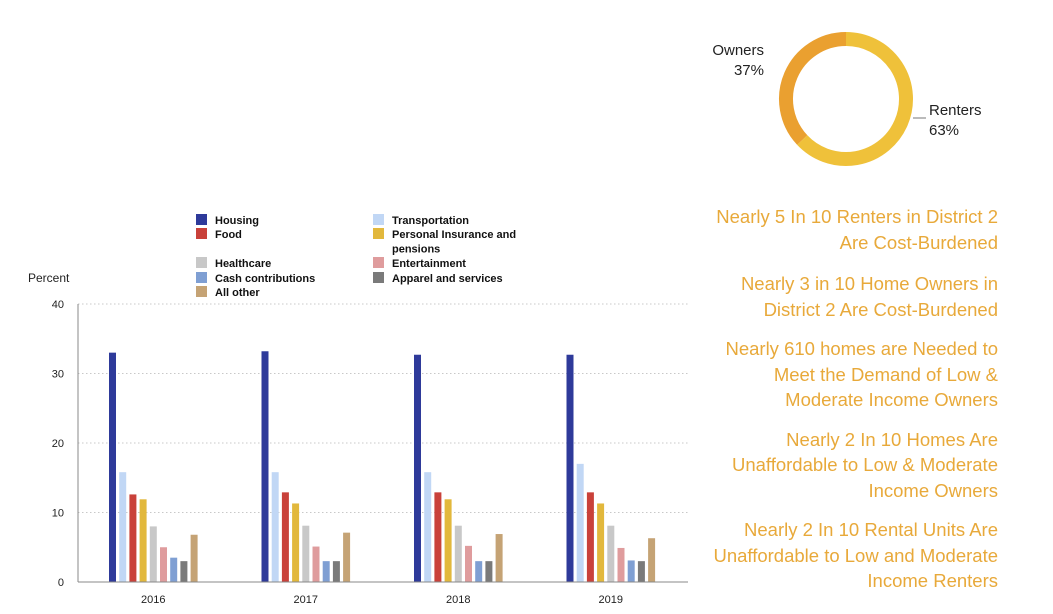 Image resolution: width=1053 pixels, height=614 pixels. Describe the element at coordinates (855, 99) in the screenshot. I see `slice-renters` at that location.